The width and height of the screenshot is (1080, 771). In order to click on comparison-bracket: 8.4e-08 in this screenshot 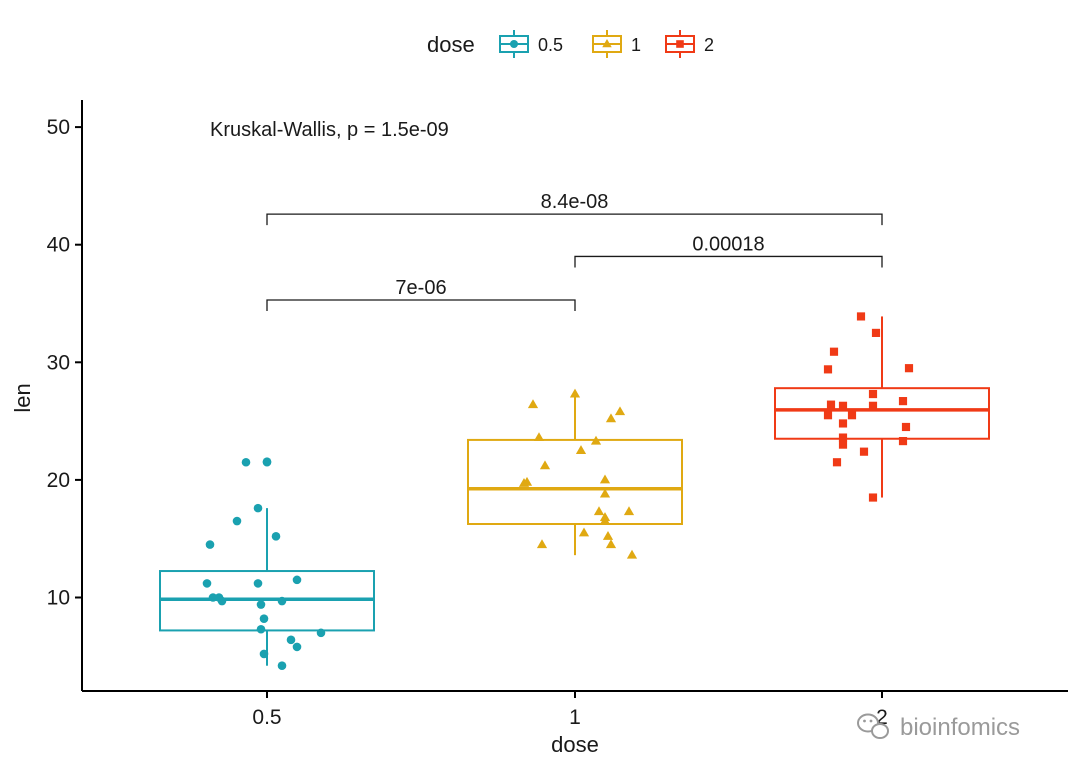, I will do `click(574, 208)`.